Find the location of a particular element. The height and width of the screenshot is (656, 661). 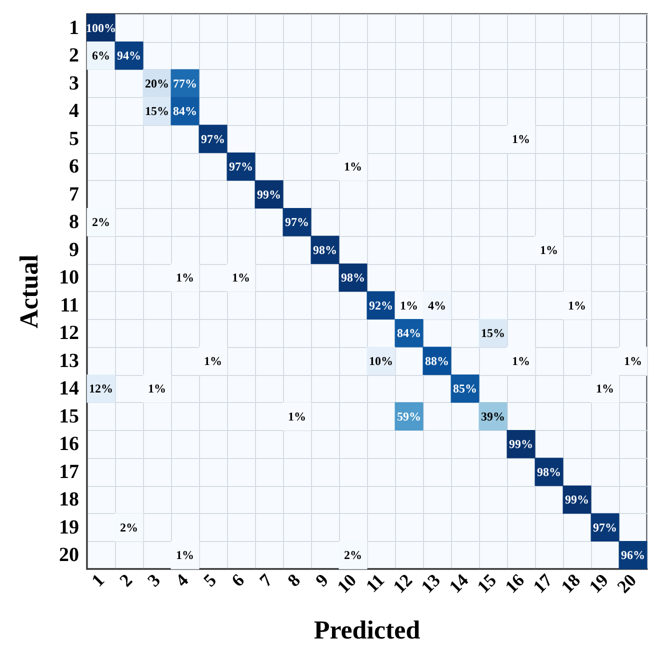

x-tick-label: 15 is located at coordinates (486, 583).